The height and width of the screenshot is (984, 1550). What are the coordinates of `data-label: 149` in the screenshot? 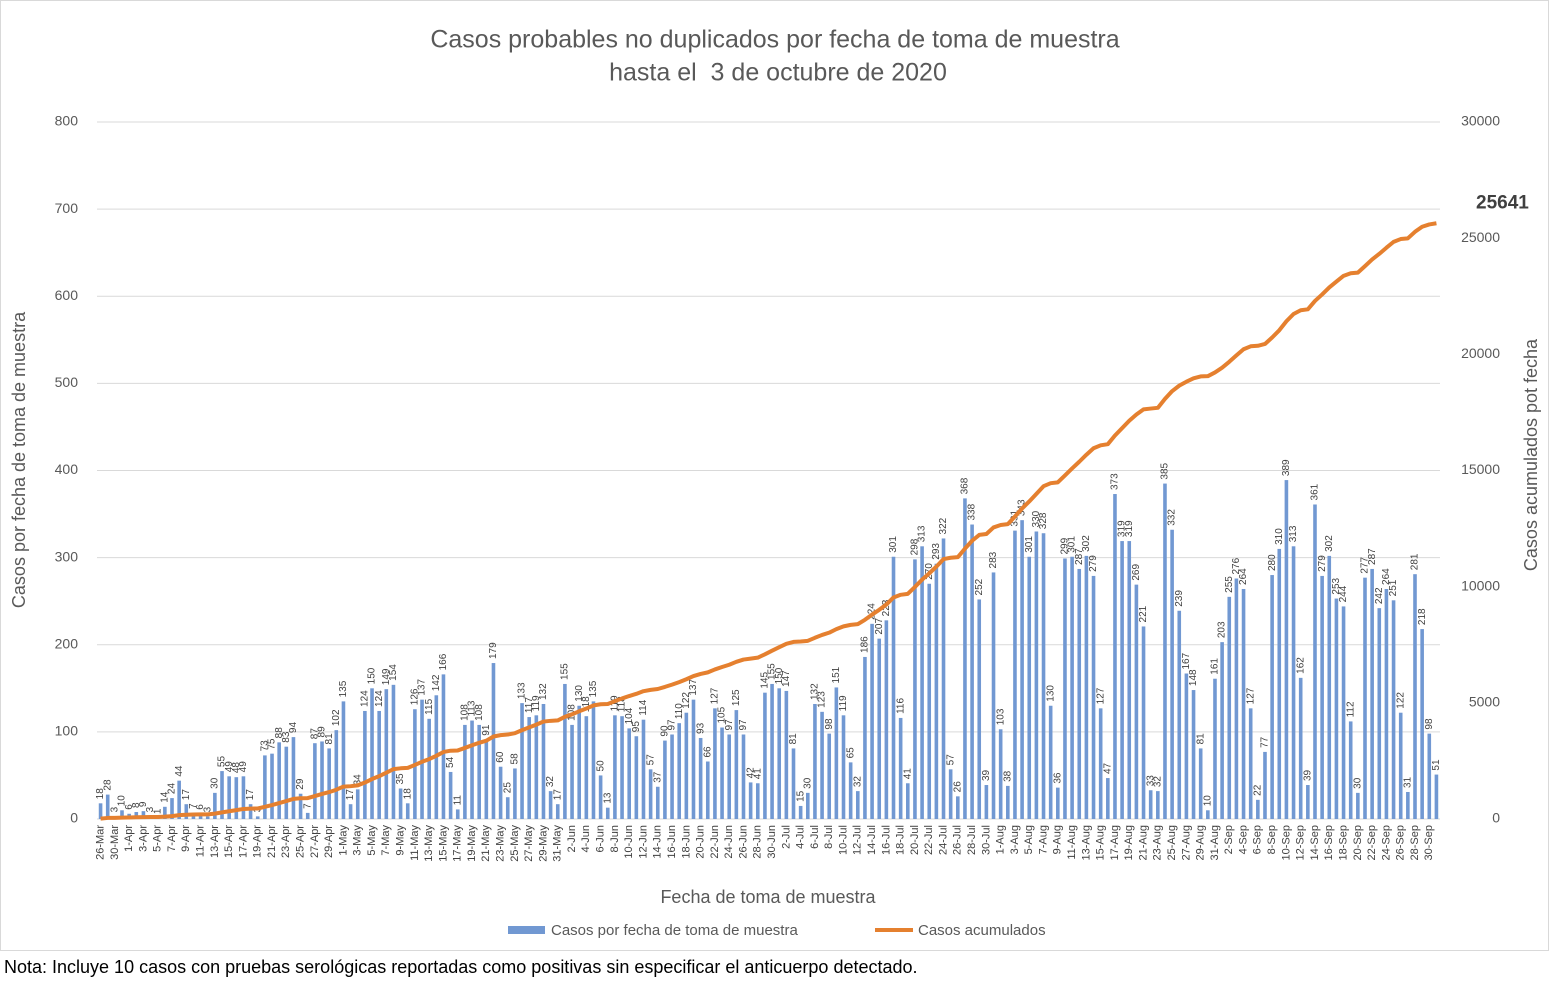 It's located at (386, 676).